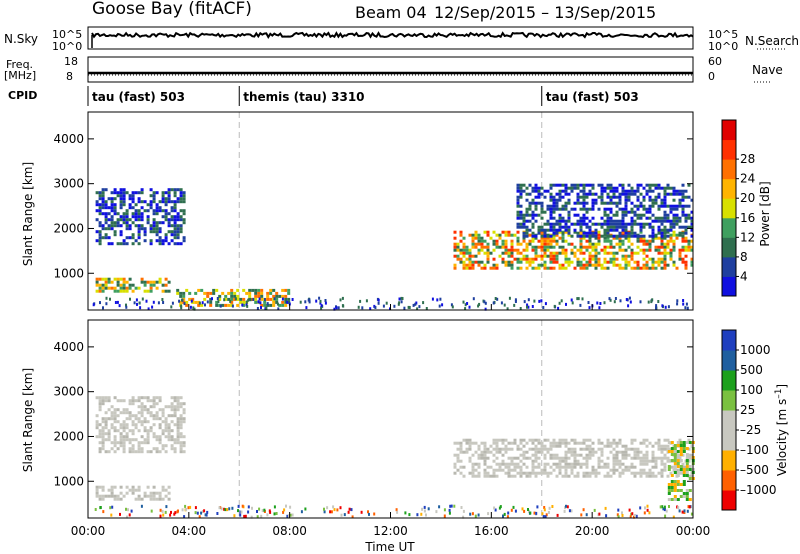 The image size is (800, 554). I want to click on y-tick-label: 1000, so click(68, 273).